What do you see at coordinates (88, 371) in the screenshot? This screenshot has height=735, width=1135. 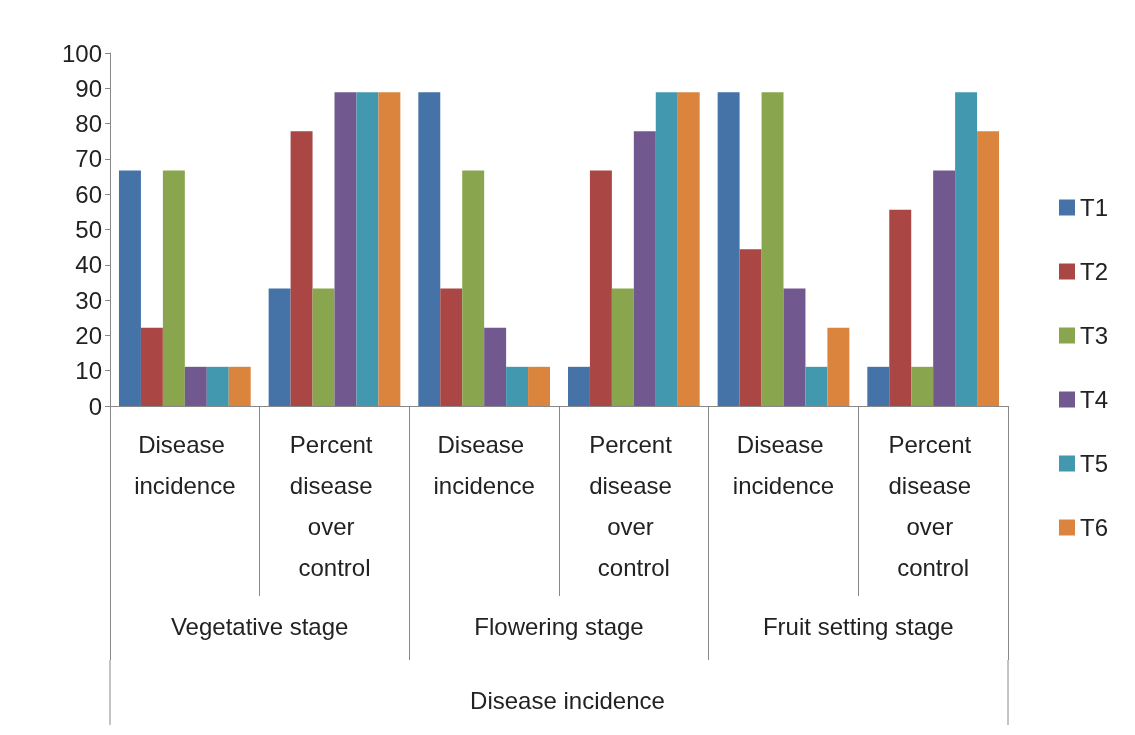 I see `y-tick-label: 10` at bounding box center [88, 371].